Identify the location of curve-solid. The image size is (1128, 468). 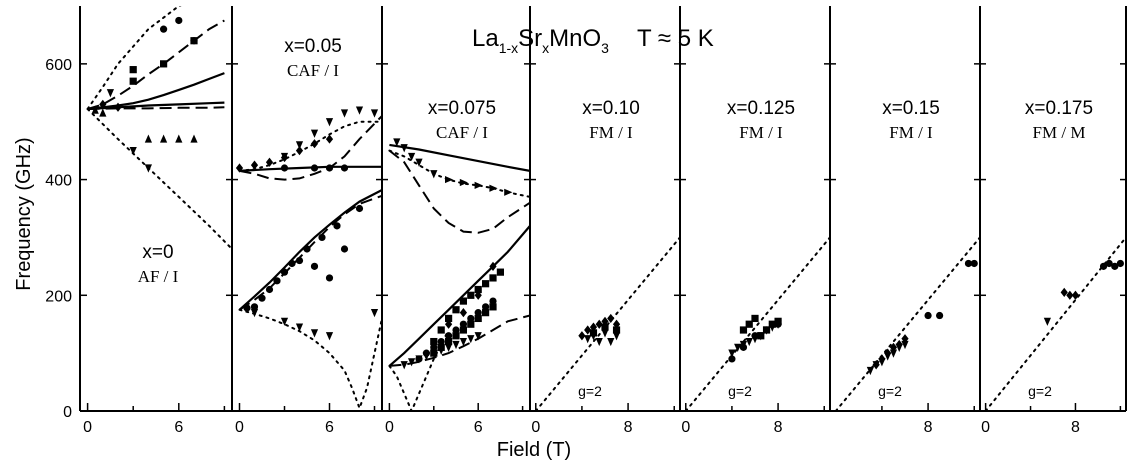
(156, 91).